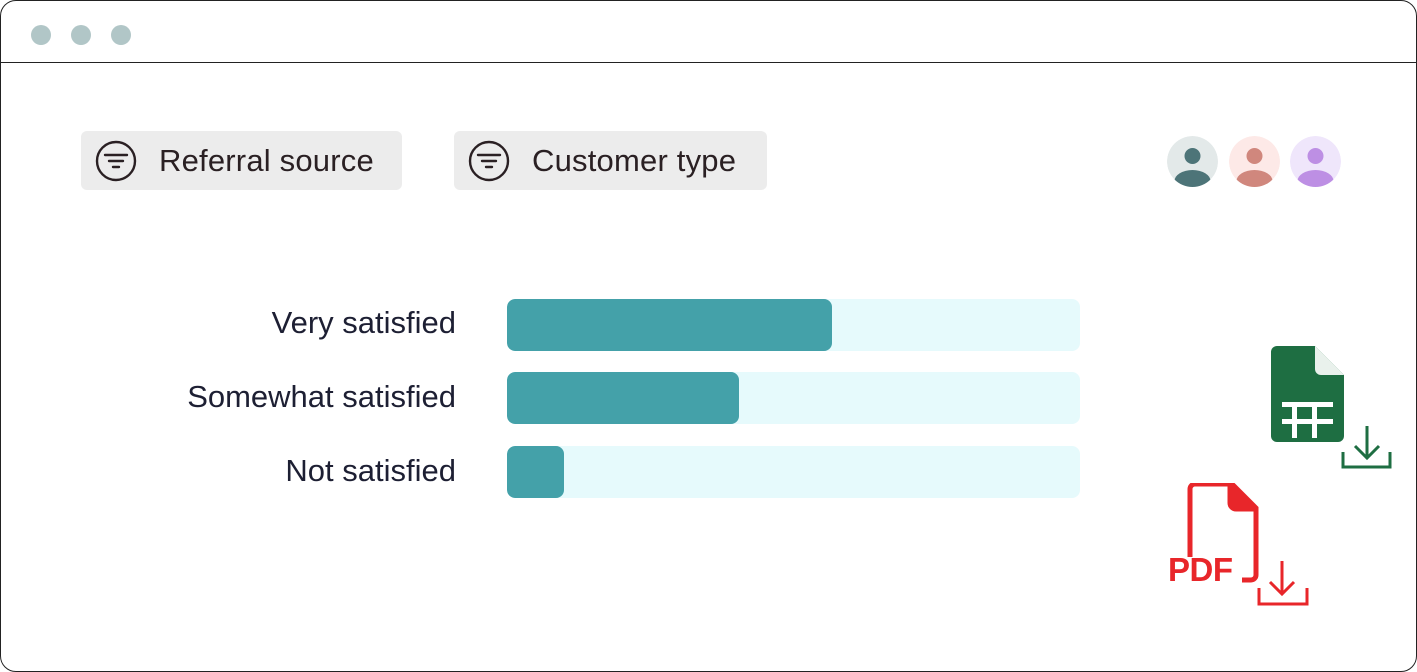 Image resolution: width=1417 pixels, height=672 pixels. I want to click on row-label: Not satisfied, so click(370, 470).